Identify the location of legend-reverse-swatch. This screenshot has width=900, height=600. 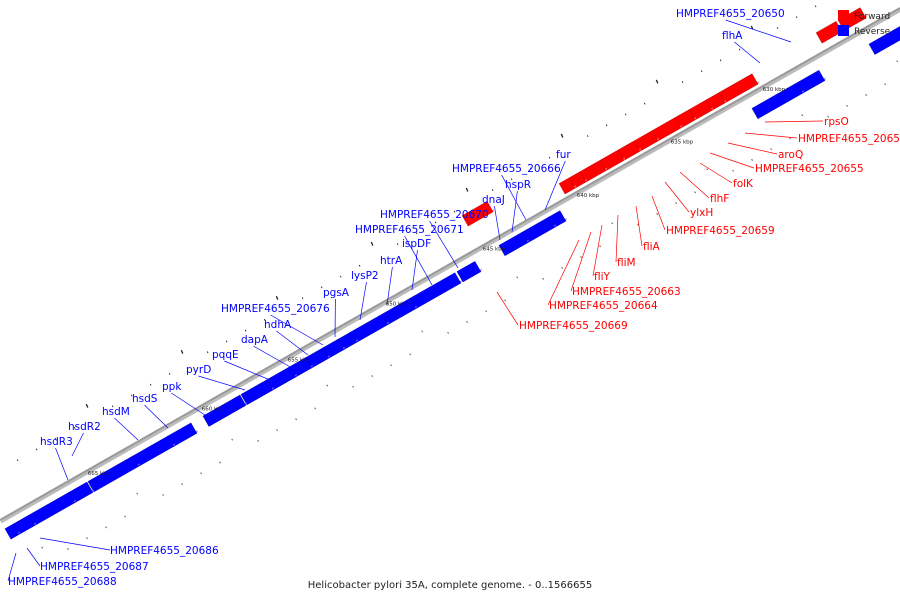
(843, 30).